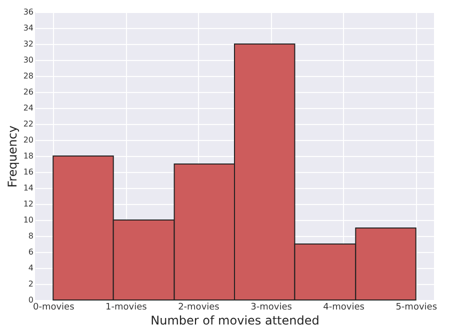 This screenshot has height=331, width=450. Describe the element at coordinates (344, 307) in the screenshot. I see `x-tick-label: 4-movies` at that location.